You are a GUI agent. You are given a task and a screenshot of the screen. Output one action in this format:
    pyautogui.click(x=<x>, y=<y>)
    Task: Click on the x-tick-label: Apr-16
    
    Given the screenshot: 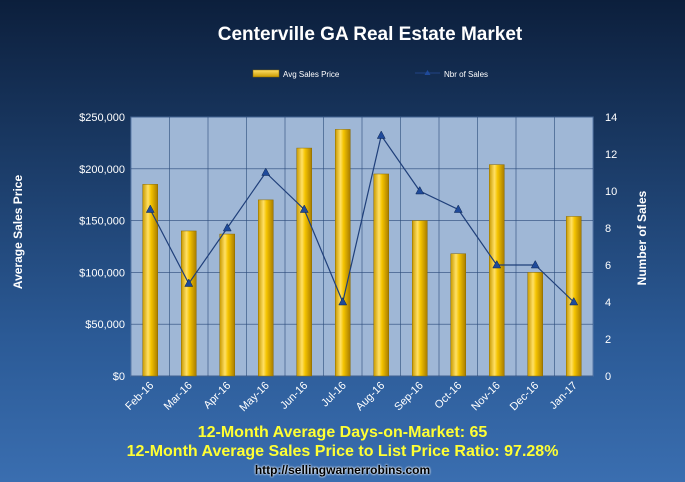 What is the action you would take?
    pyautogui.click(x=218, y=396)
    